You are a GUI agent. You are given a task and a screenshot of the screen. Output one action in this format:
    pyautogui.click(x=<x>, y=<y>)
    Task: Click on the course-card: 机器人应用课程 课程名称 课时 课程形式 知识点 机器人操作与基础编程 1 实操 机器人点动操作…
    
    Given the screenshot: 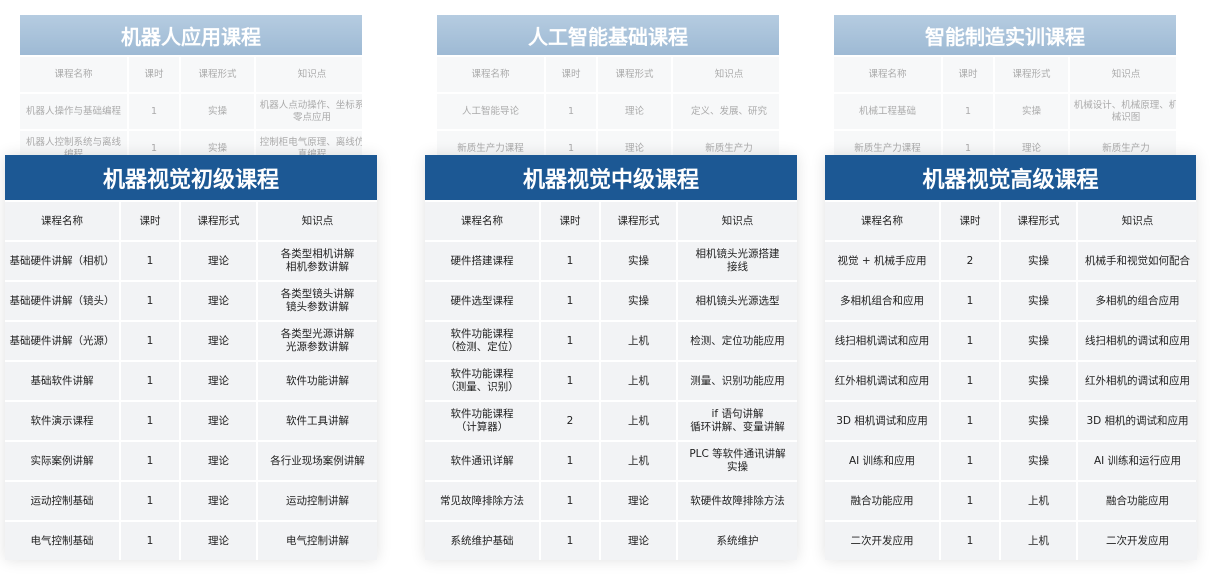 What is the action you would take?
    pyautogui.click(x=191, y=86)
    